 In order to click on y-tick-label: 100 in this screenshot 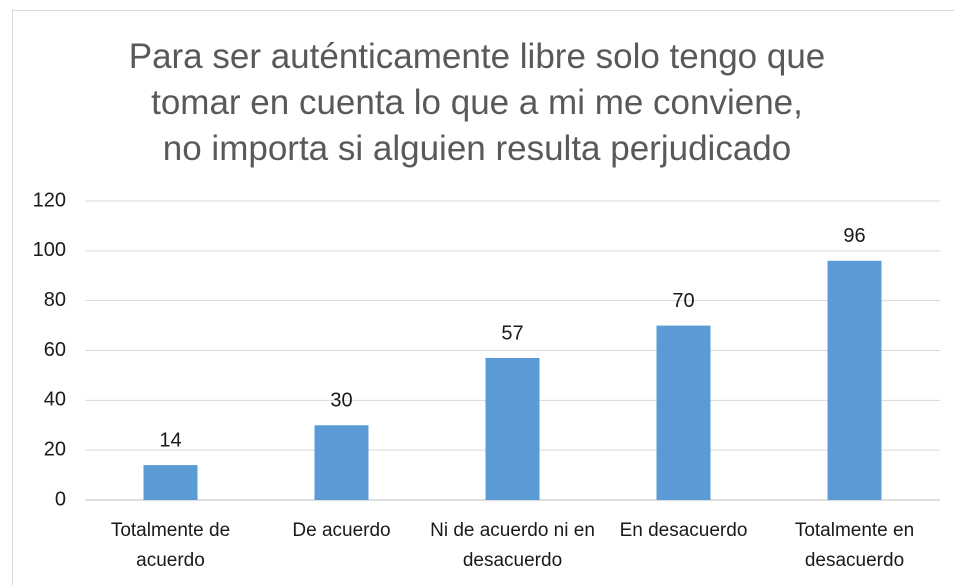, I will do `click(49, 250)`.